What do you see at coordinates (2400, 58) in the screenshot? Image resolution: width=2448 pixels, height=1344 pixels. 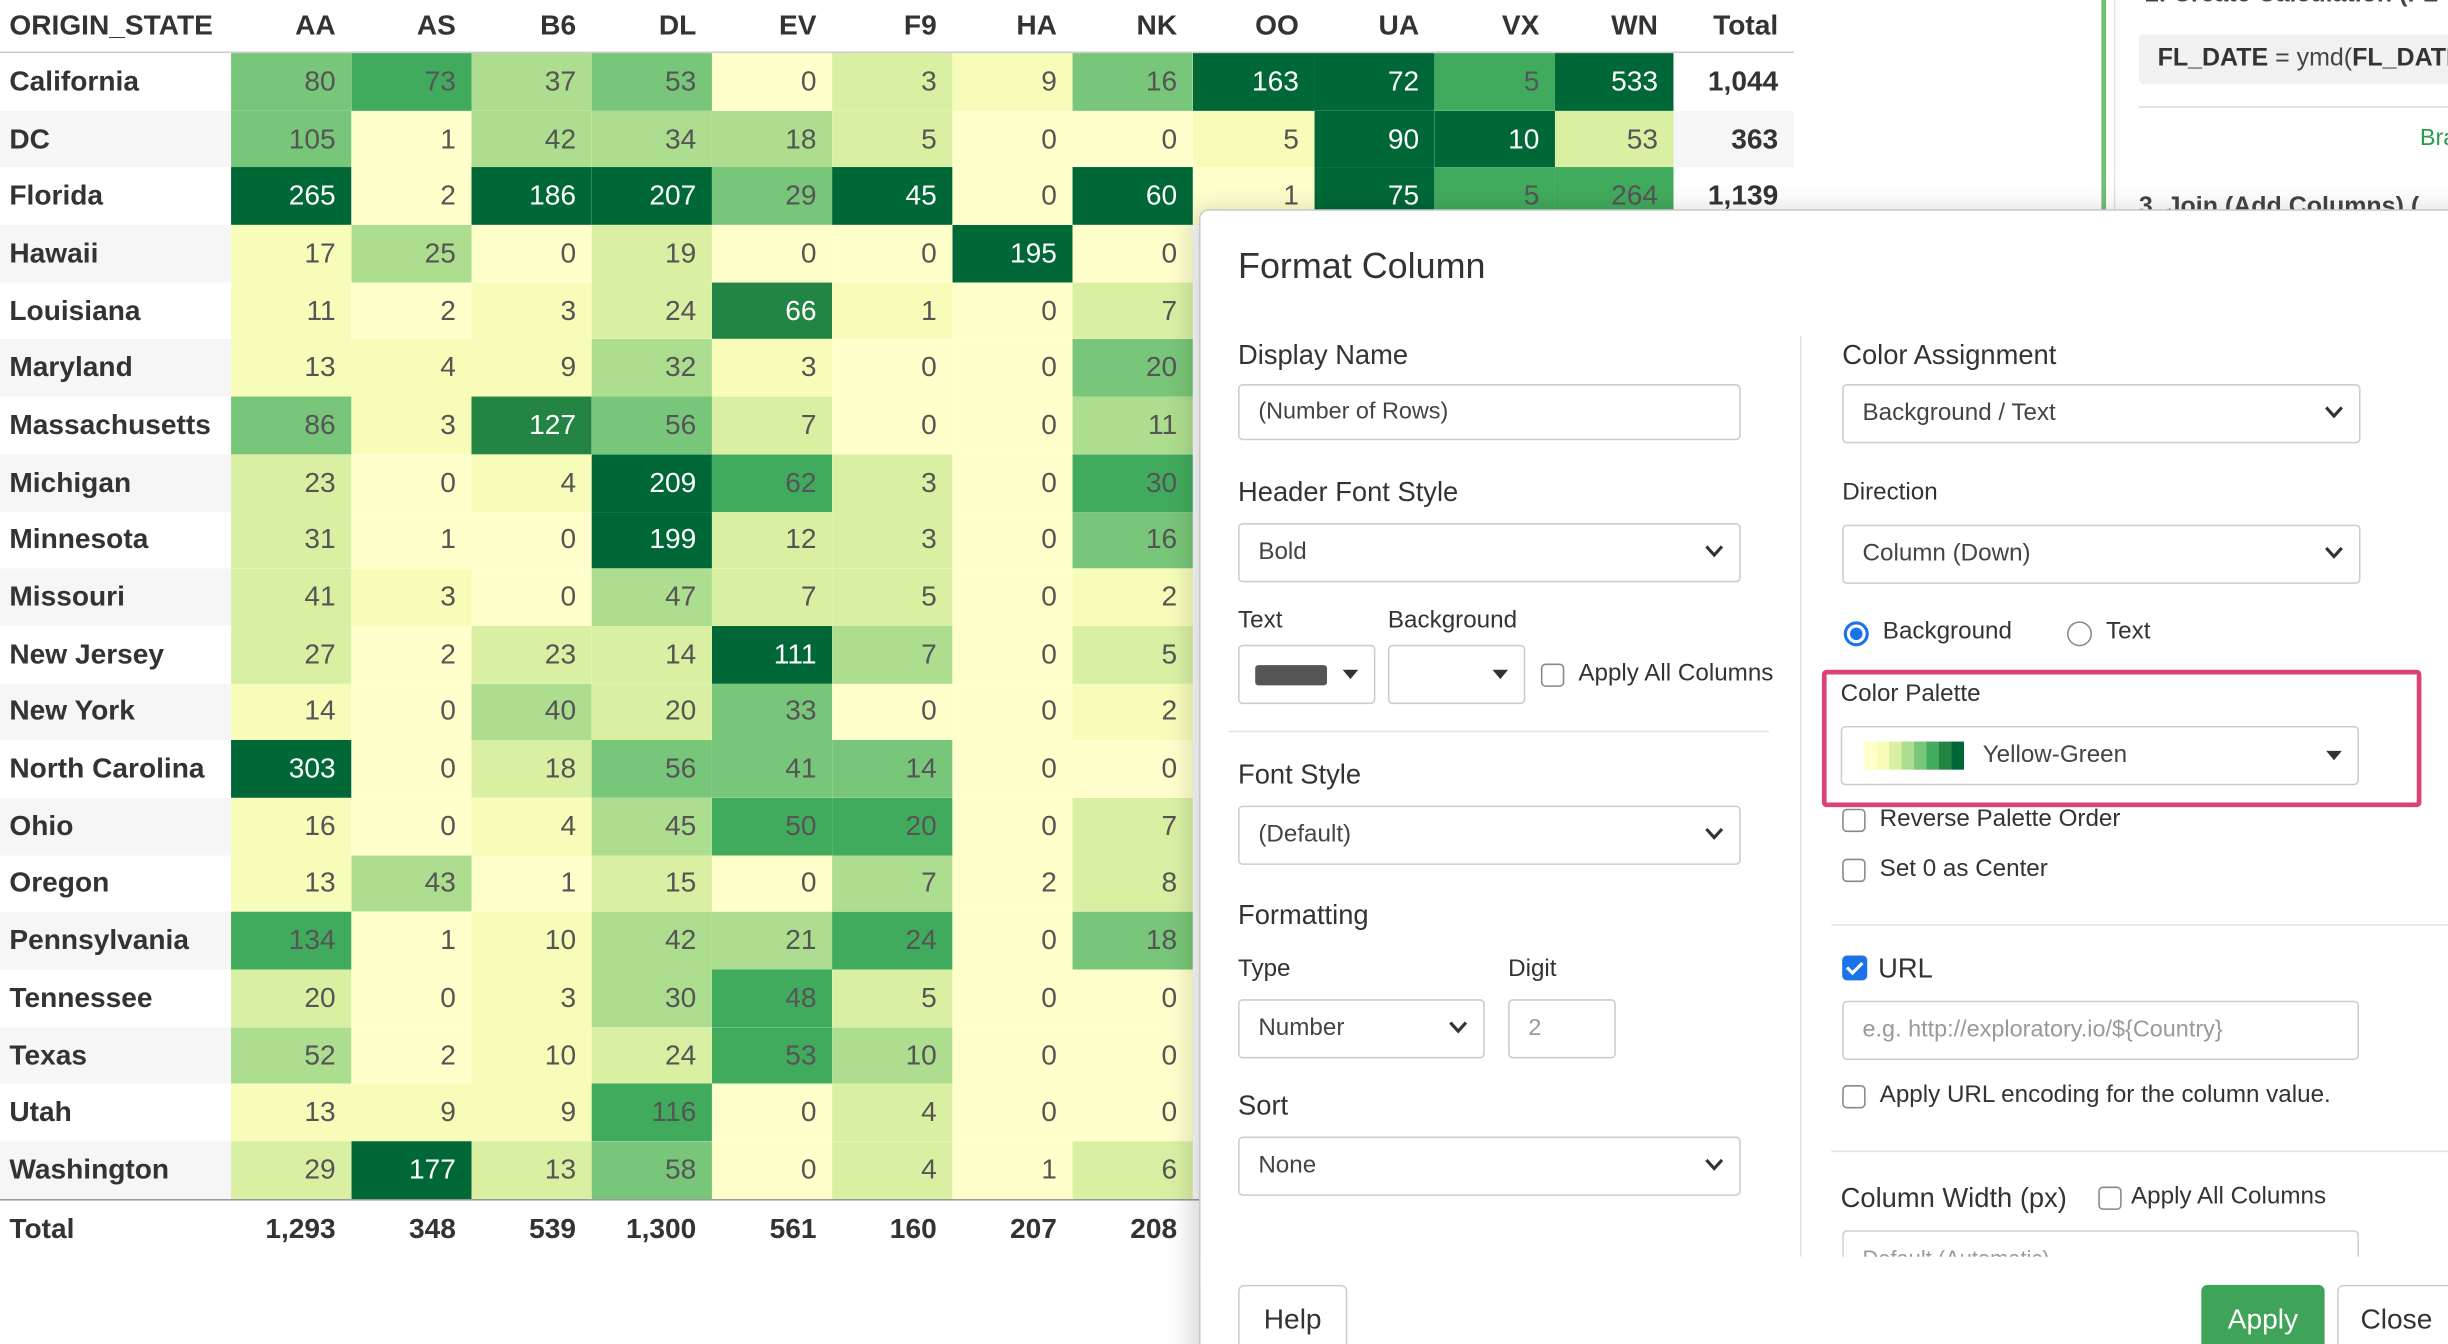 I see `code-arg: FL_DATE` at bounding box center [2400, 58].